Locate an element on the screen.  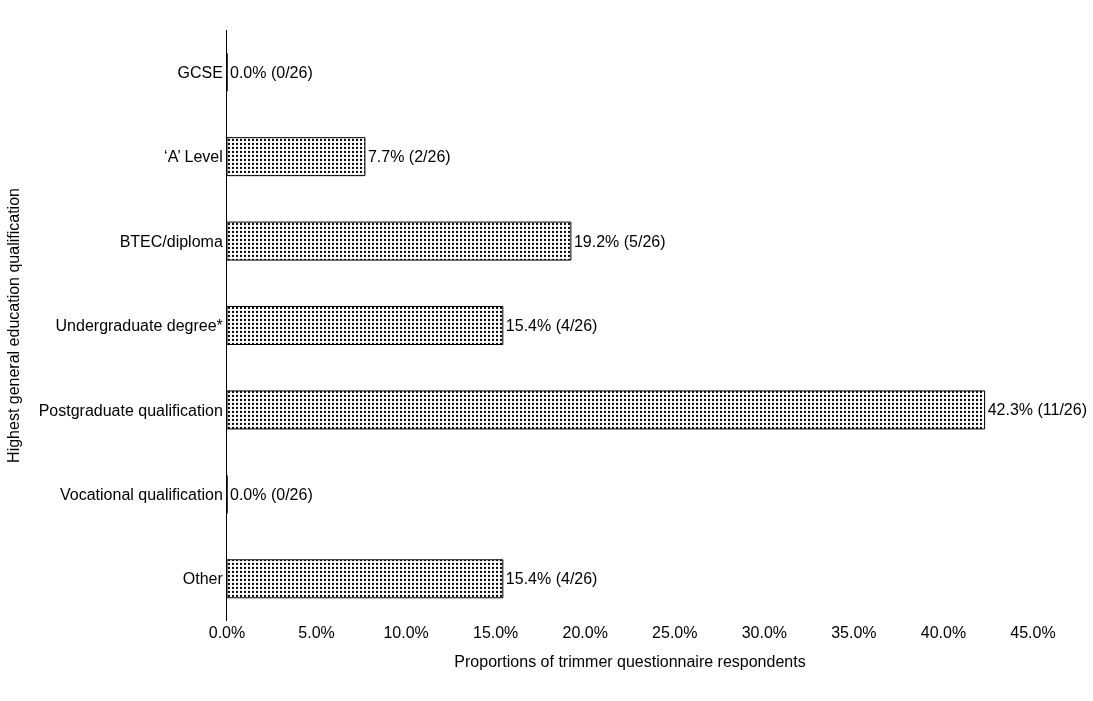
y-axis-title: Highest general education qualification is located at coordinates (13, 325).